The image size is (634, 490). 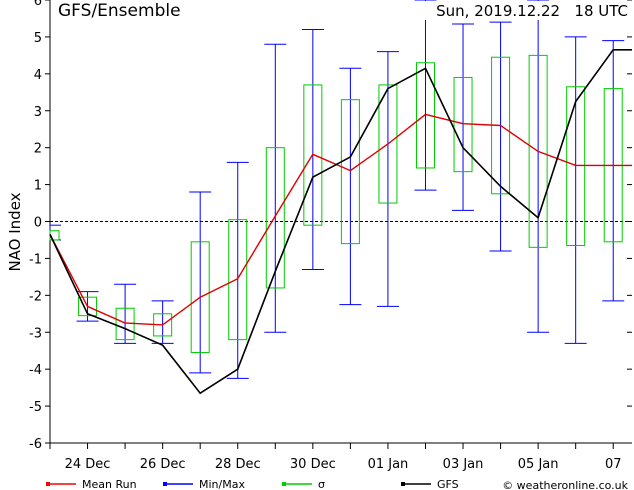 I want to click on x-tick-label: 05 Jan, so click(x=538, y=464).